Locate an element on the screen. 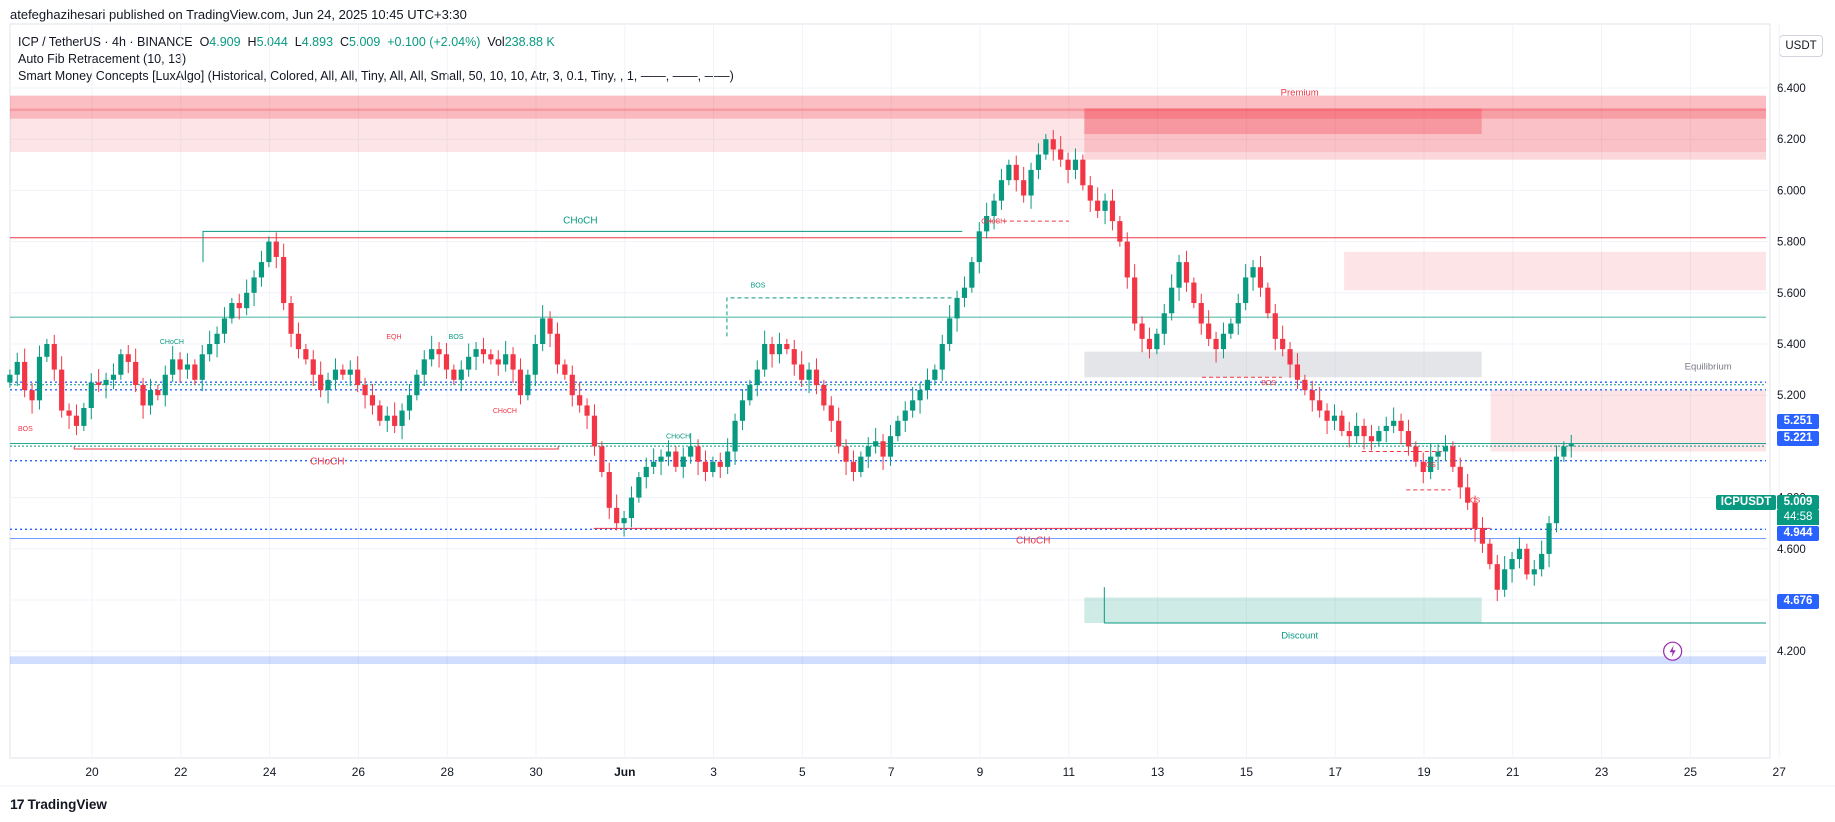 This screenshot has height=822, width=1835. symbol-title: ICP / TetherUS · 4h · BINANCE is located at coordinates (105, 42).